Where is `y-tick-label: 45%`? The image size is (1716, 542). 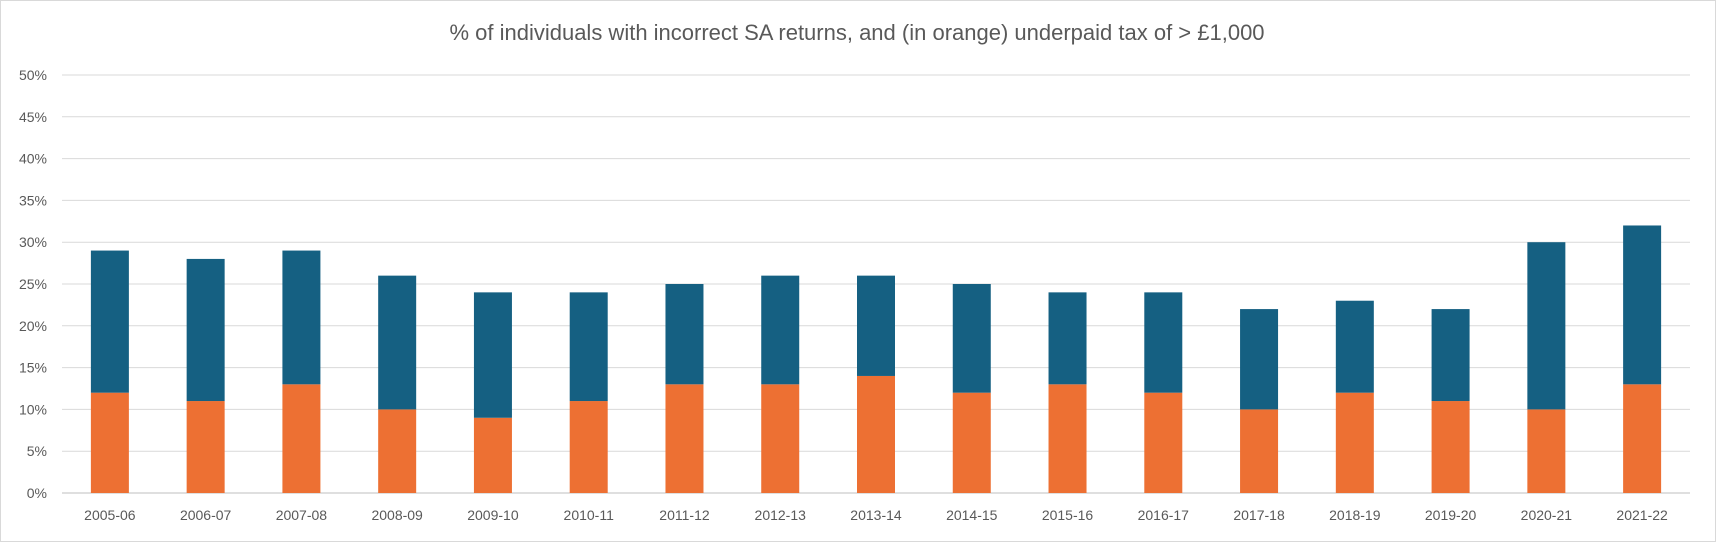 y-tick-label: 45% is located at coordinates (33, 117).